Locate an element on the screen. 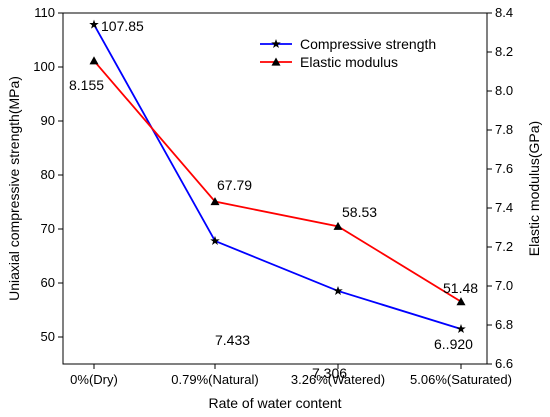 This screenshot has height=417, width=550. data-label: 7.306 is located at coordinates (329, 373).